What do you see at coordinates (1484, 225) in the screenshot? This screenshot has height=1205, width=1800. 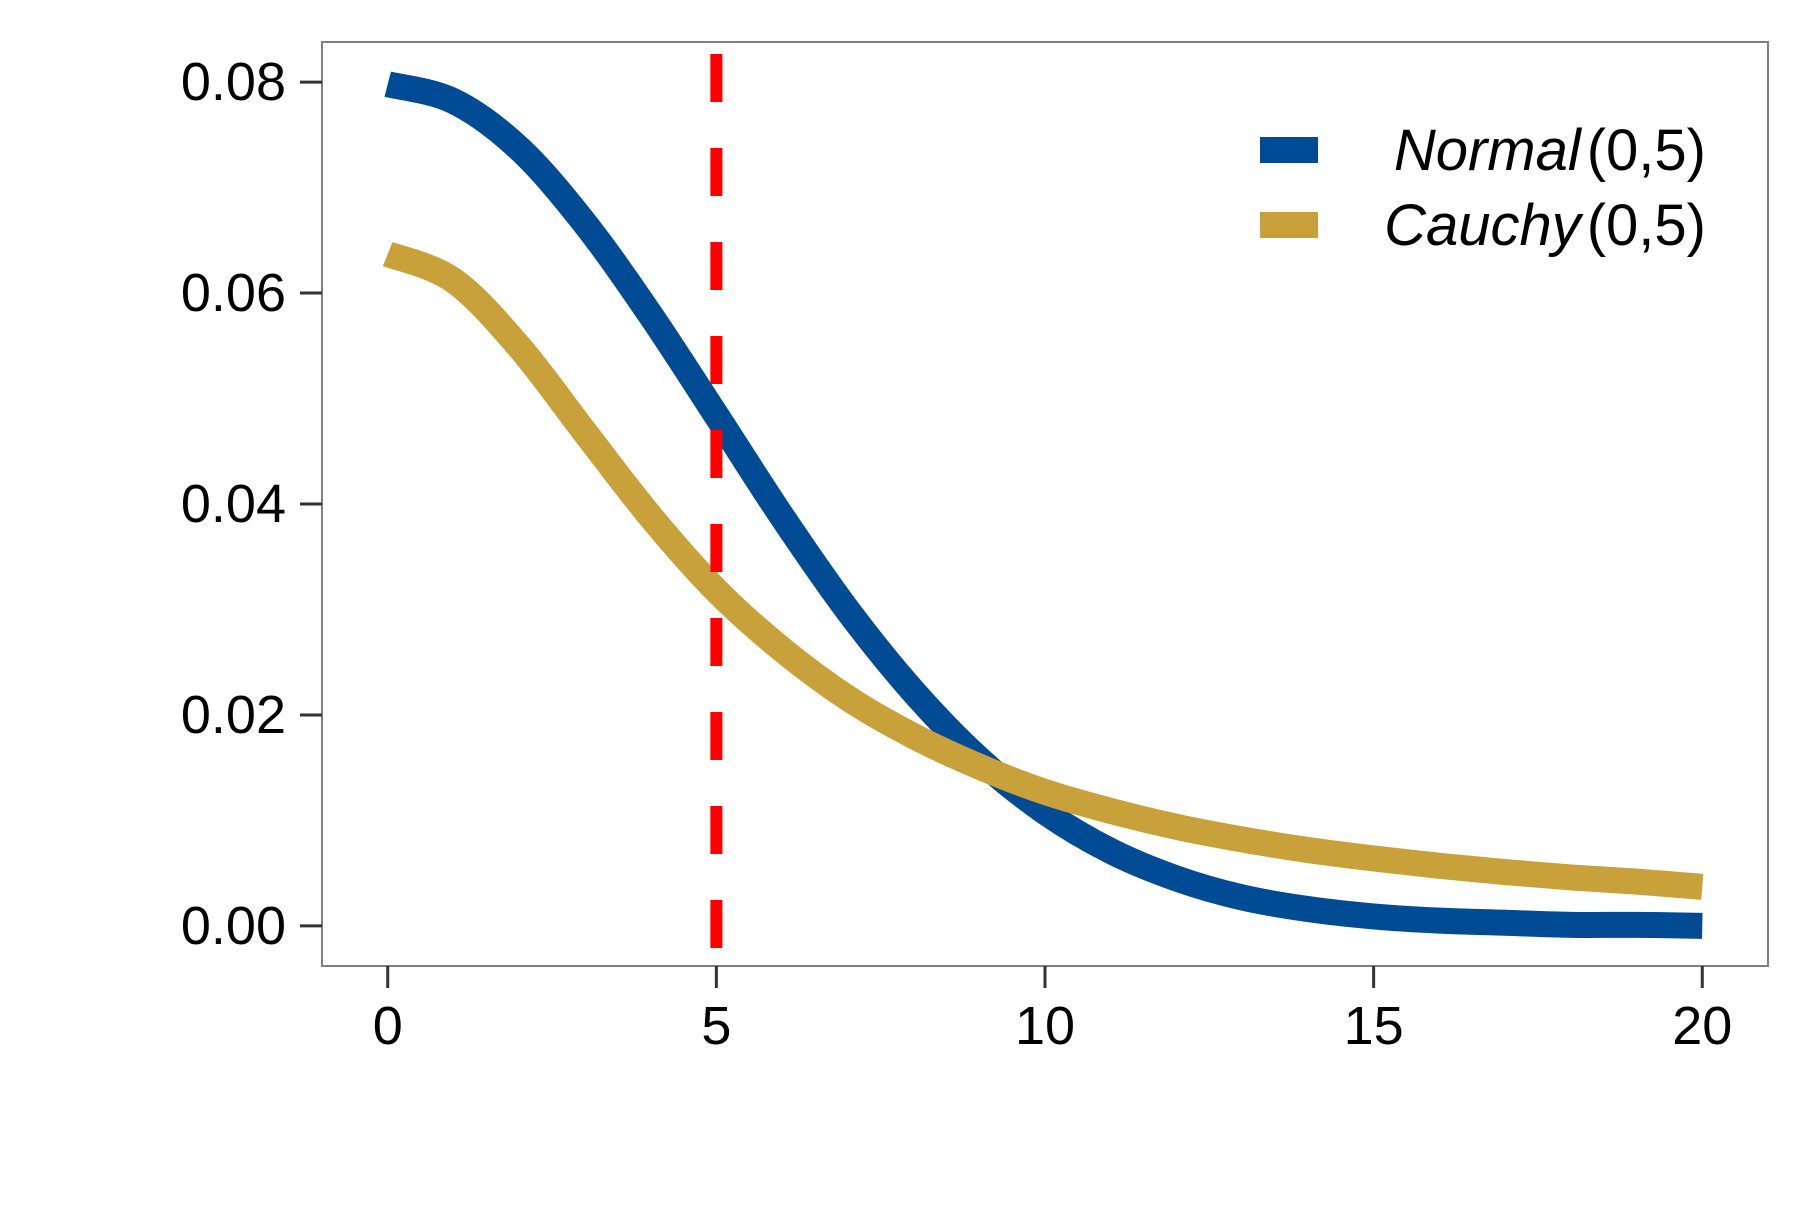 I see `legend-dist-name: Cauchy` at bounding box center [1484, 225].